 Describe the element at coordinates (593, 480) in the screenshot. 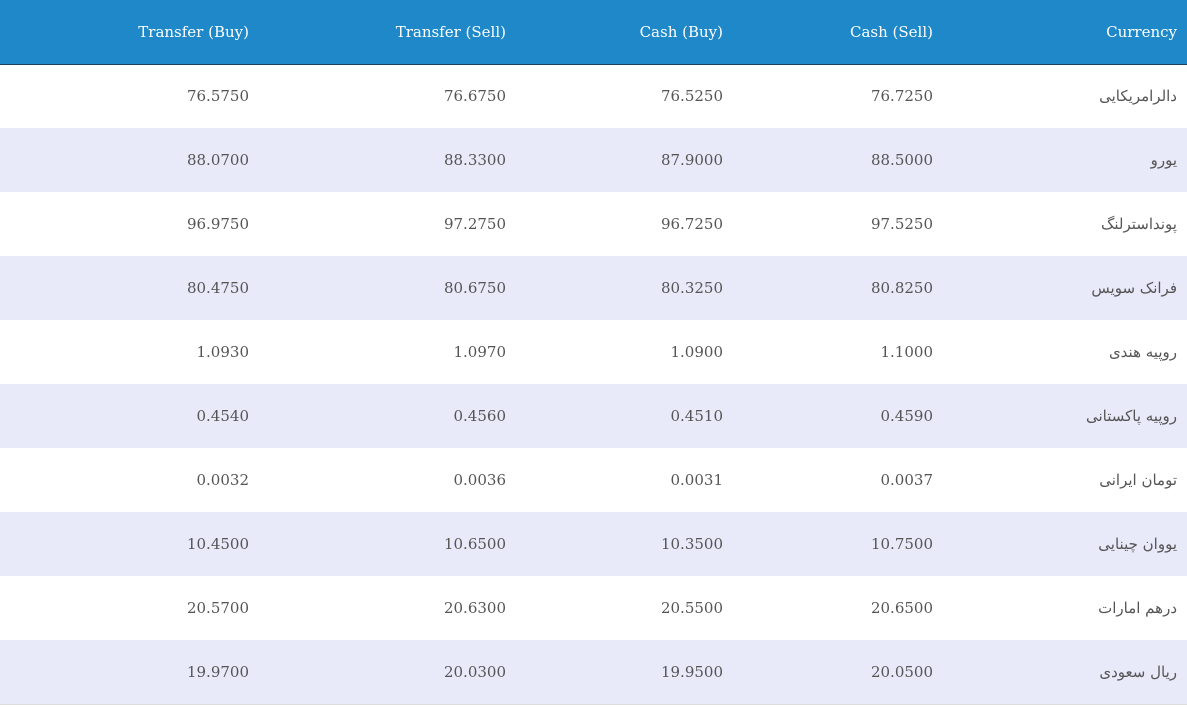

I see `table-row: 0.0032 0.0036 0.0031 0.0037 تومان ایرانی` at that location.